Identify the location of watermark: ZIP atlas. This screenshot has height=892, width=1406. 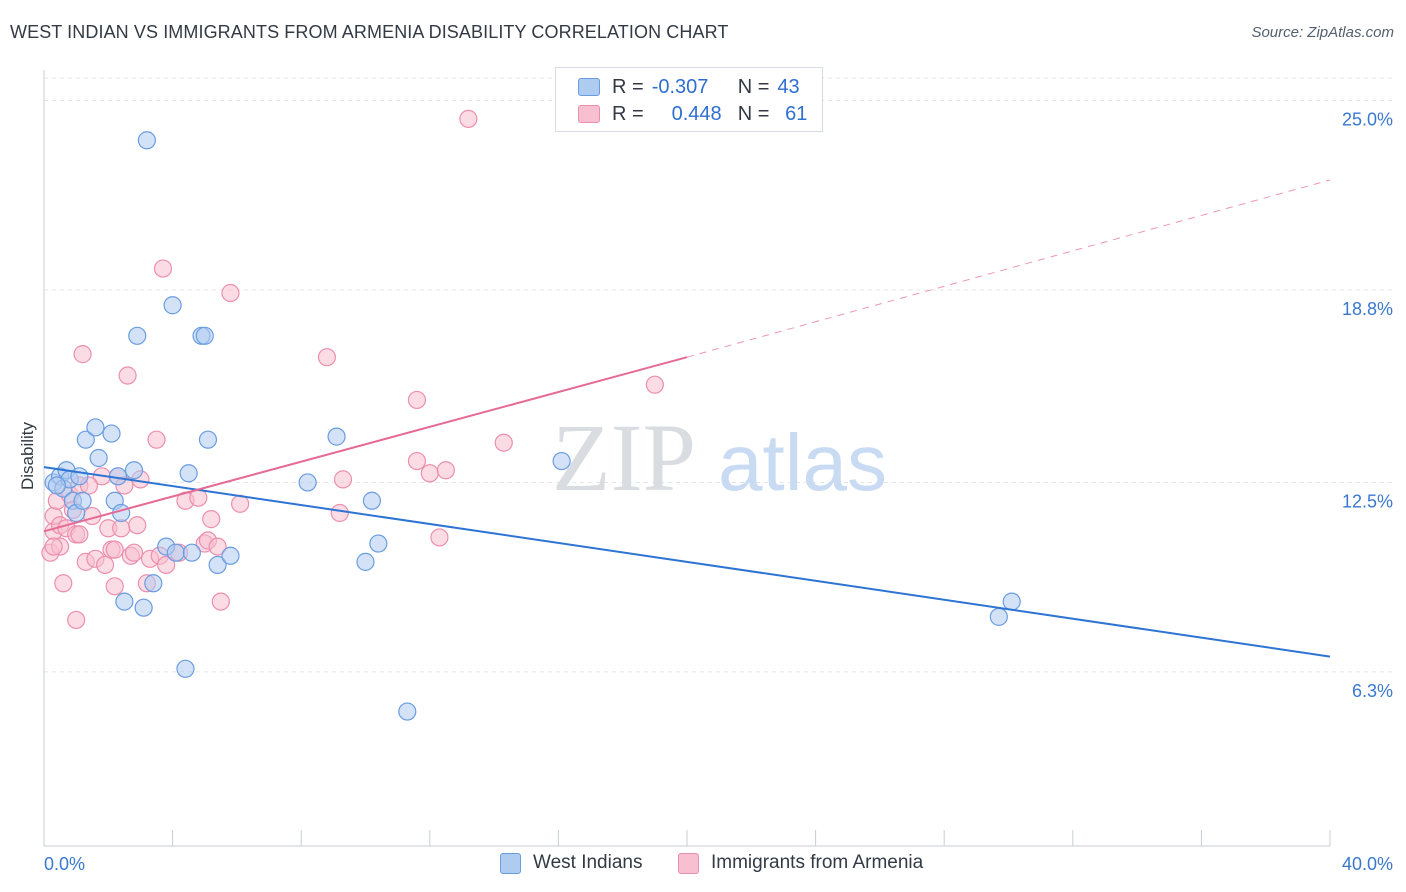
(719, 457).